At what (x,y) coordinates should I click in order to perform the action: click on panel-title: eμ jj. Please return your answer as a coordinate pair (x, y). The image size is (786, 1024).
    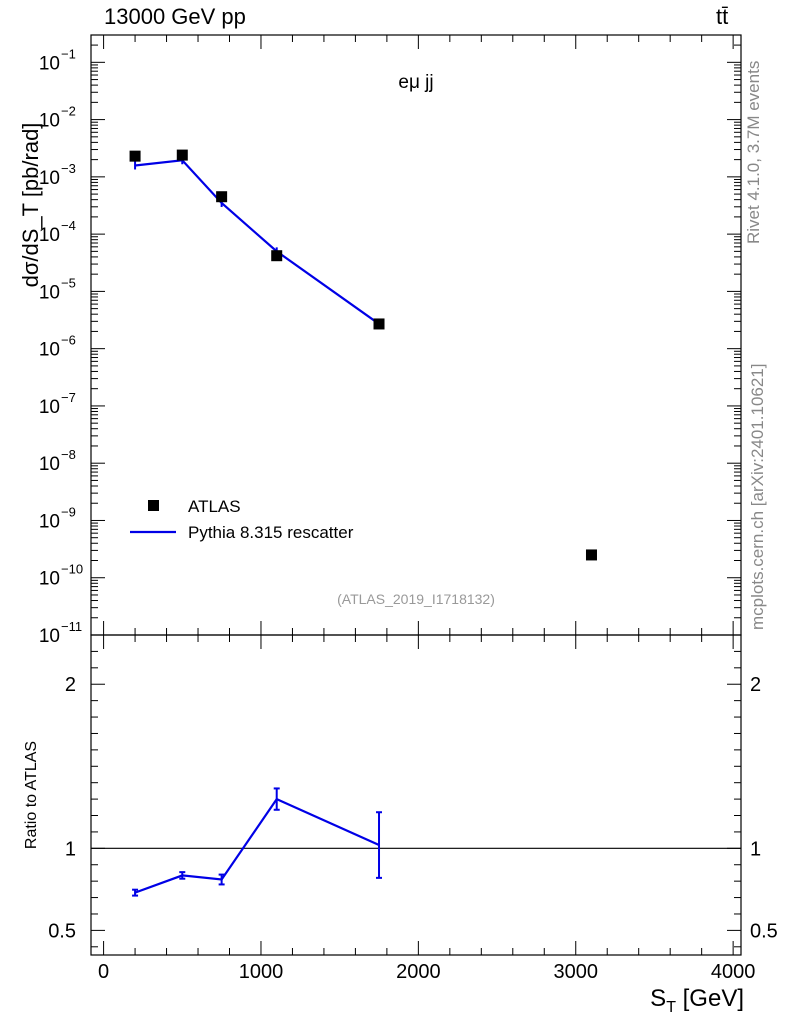
    Looking at the image, I should click on (415, 82).